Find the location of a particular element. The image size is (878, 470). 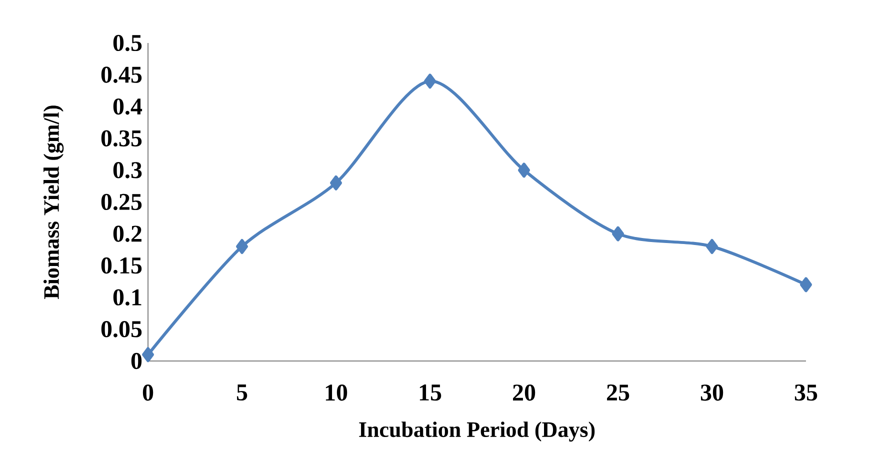

y-tick-label: 0.35 is located at coordinates (121, 138).